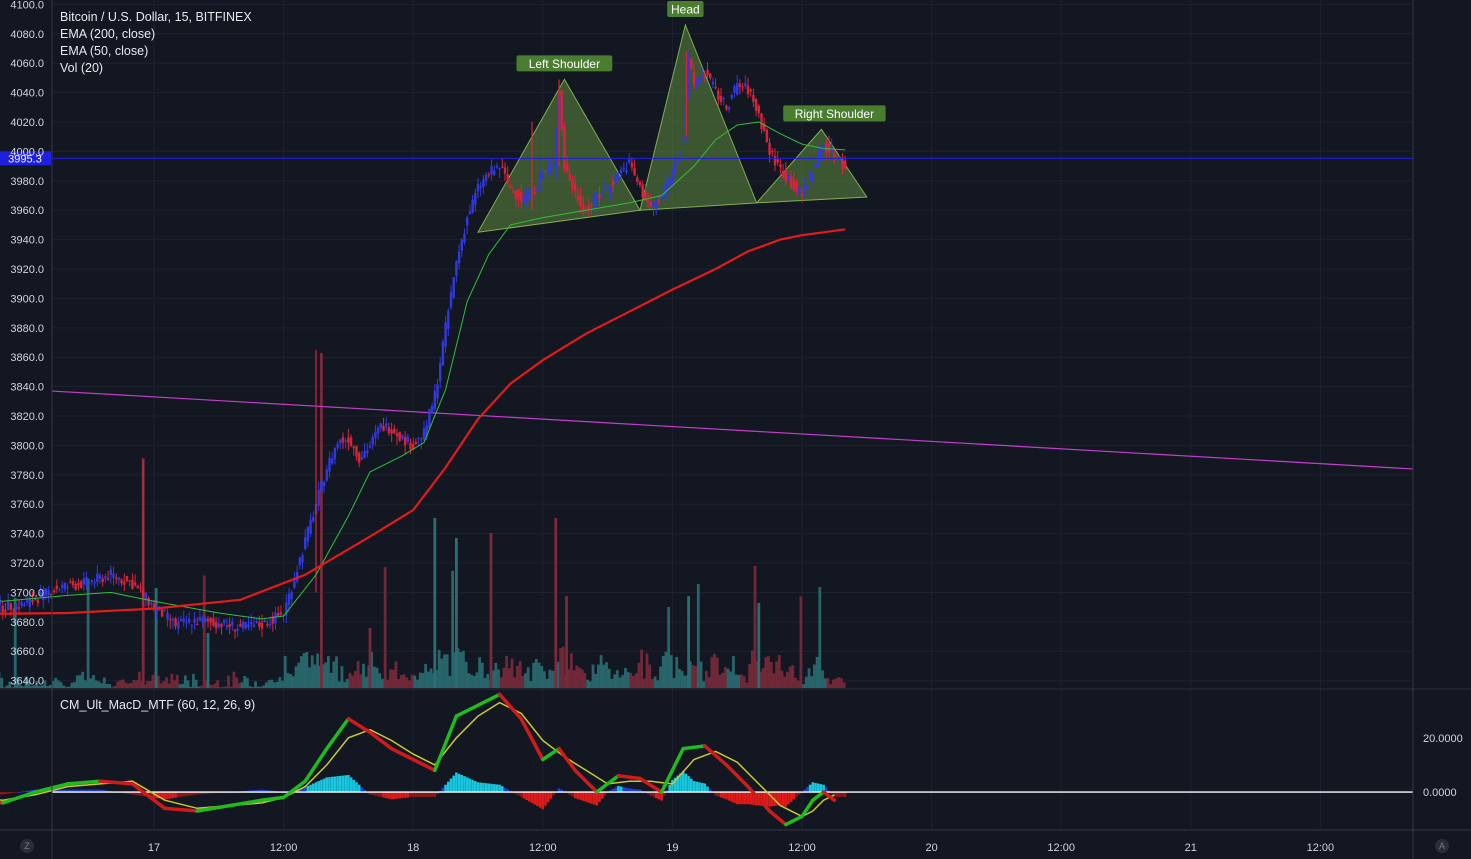  What do you see at coordinates (104, 51) in the screenshot?
I see `ema50-legend: EMA (50, close)` at bounding box center [104, 51].